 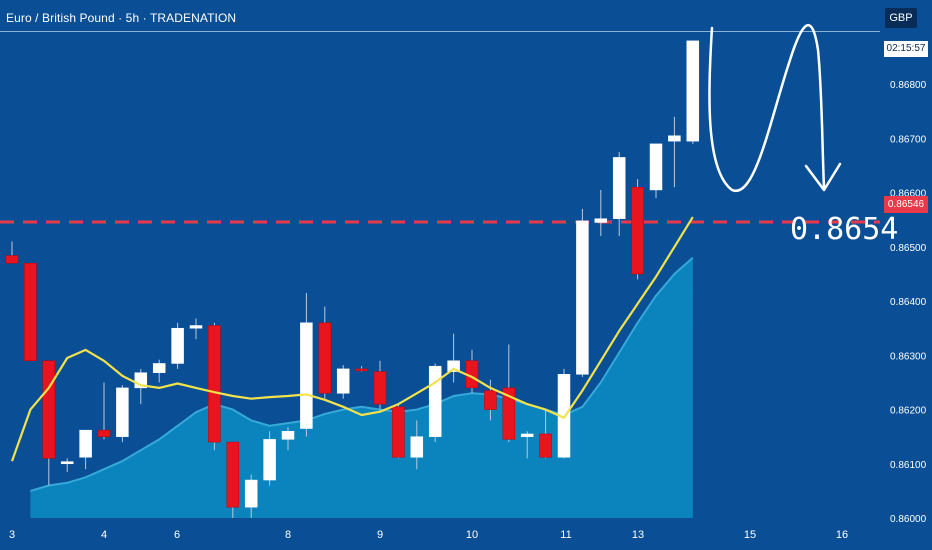 What do you see at coordinates (638, 535) in the screenshot?
I see `x-tick-label: 13` at bounding box center [638, 535].